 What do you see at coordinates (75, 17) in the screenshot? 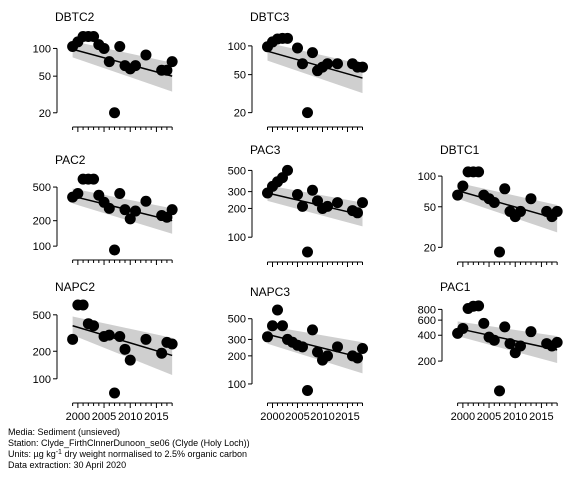
I see `panel-title: DBTC2` at bounding box center [75, 17].